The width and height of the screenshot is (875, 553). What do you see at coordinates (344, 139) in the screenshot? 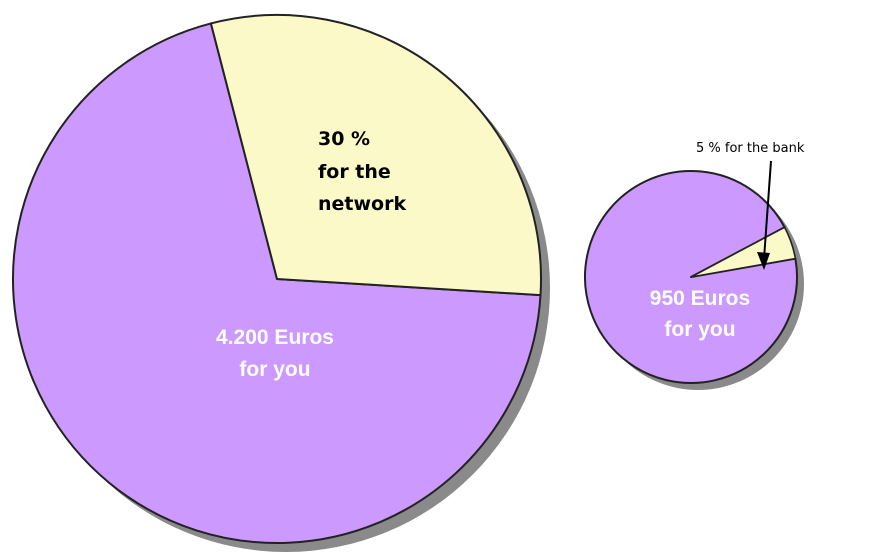
I see `network-percent-label: 30 %` at bounding box center [344, 139].